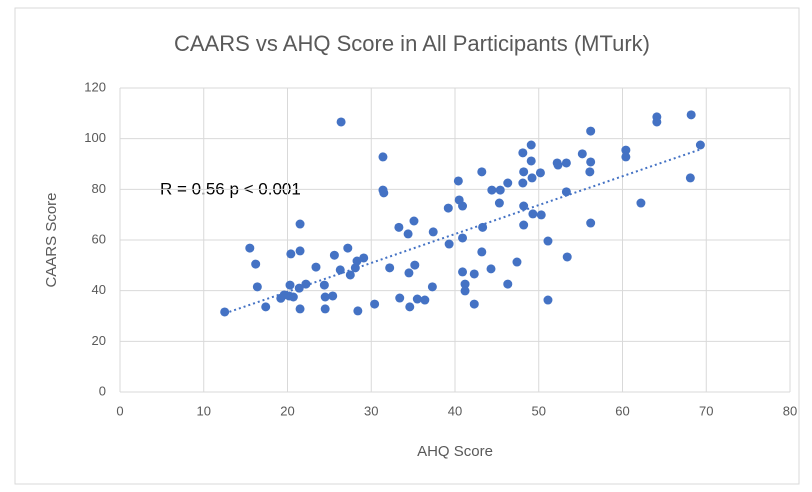 Image resolution: width=812 pixels, height=492 pixels. What do you see at coordinates (287, 410) in the screenshot?
I see `x-tick-label: 20` at bounding box center [287, 410].